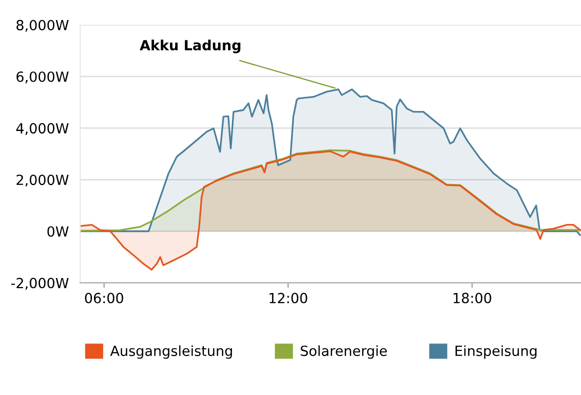 This screenshot has width=581, height=395. Describe the element at coordinates (343, 352) in the screenshot. I see `legend-label: Solarenergie` at that location.